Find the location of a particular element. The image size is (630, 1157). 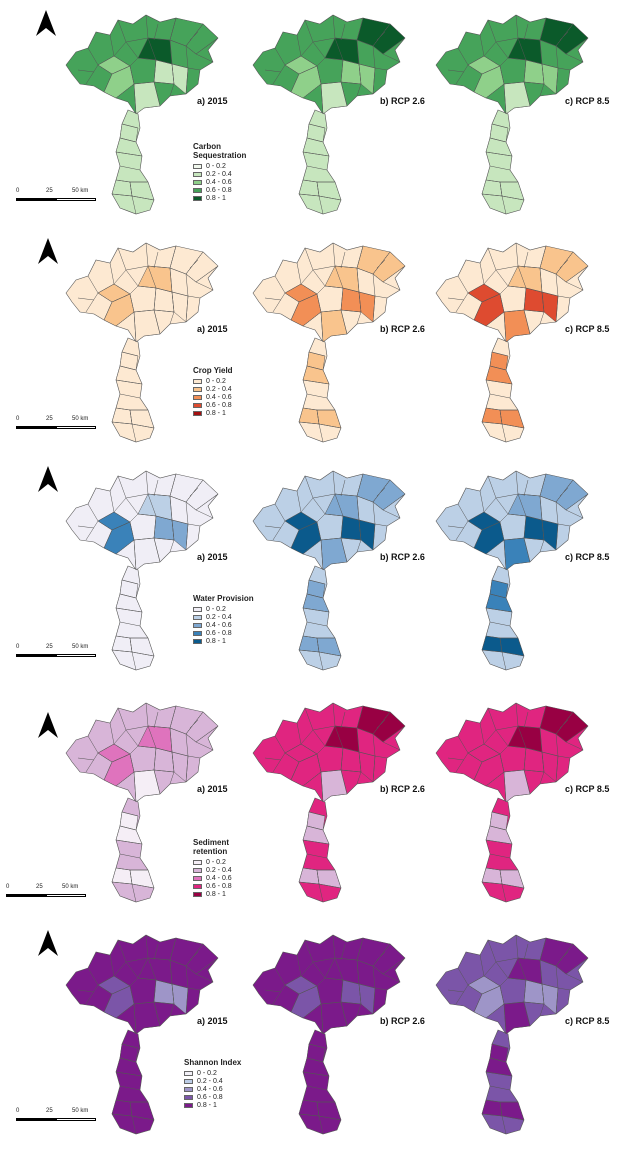

legend-item: 0.6 - 0.8 is located at coordinates (212, 886).